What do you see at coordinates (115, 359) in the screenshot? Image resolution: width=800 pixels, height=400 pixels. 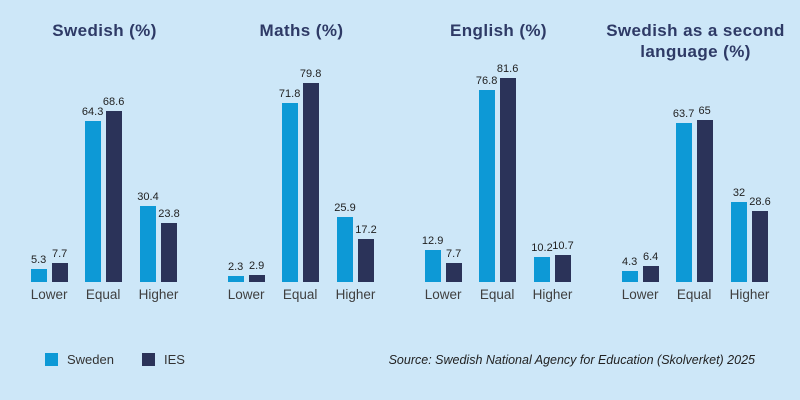 I see `legend: Sweden IES` at bounding box center [115, 359].